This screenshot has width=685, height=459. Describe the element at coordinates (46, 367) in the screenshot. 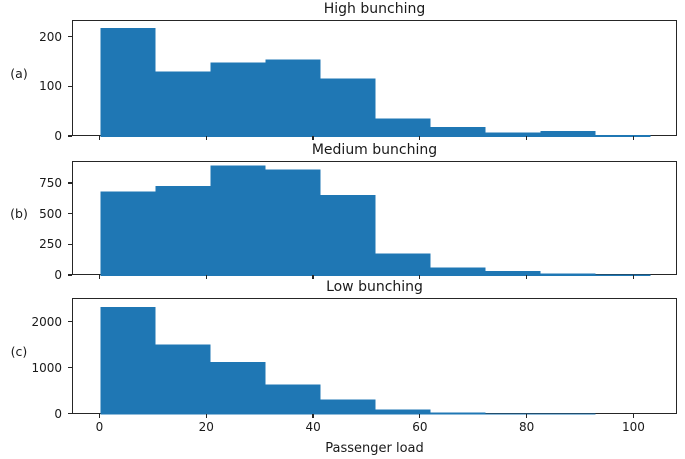

I see `y-tick-label: 1000` at that location.